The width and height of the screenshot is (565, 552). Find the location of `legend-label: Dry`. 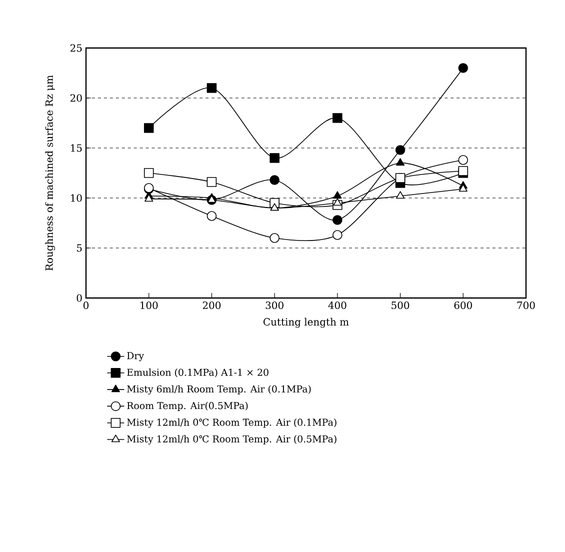

legend-label: Dry is located at coordinates (135, 357).